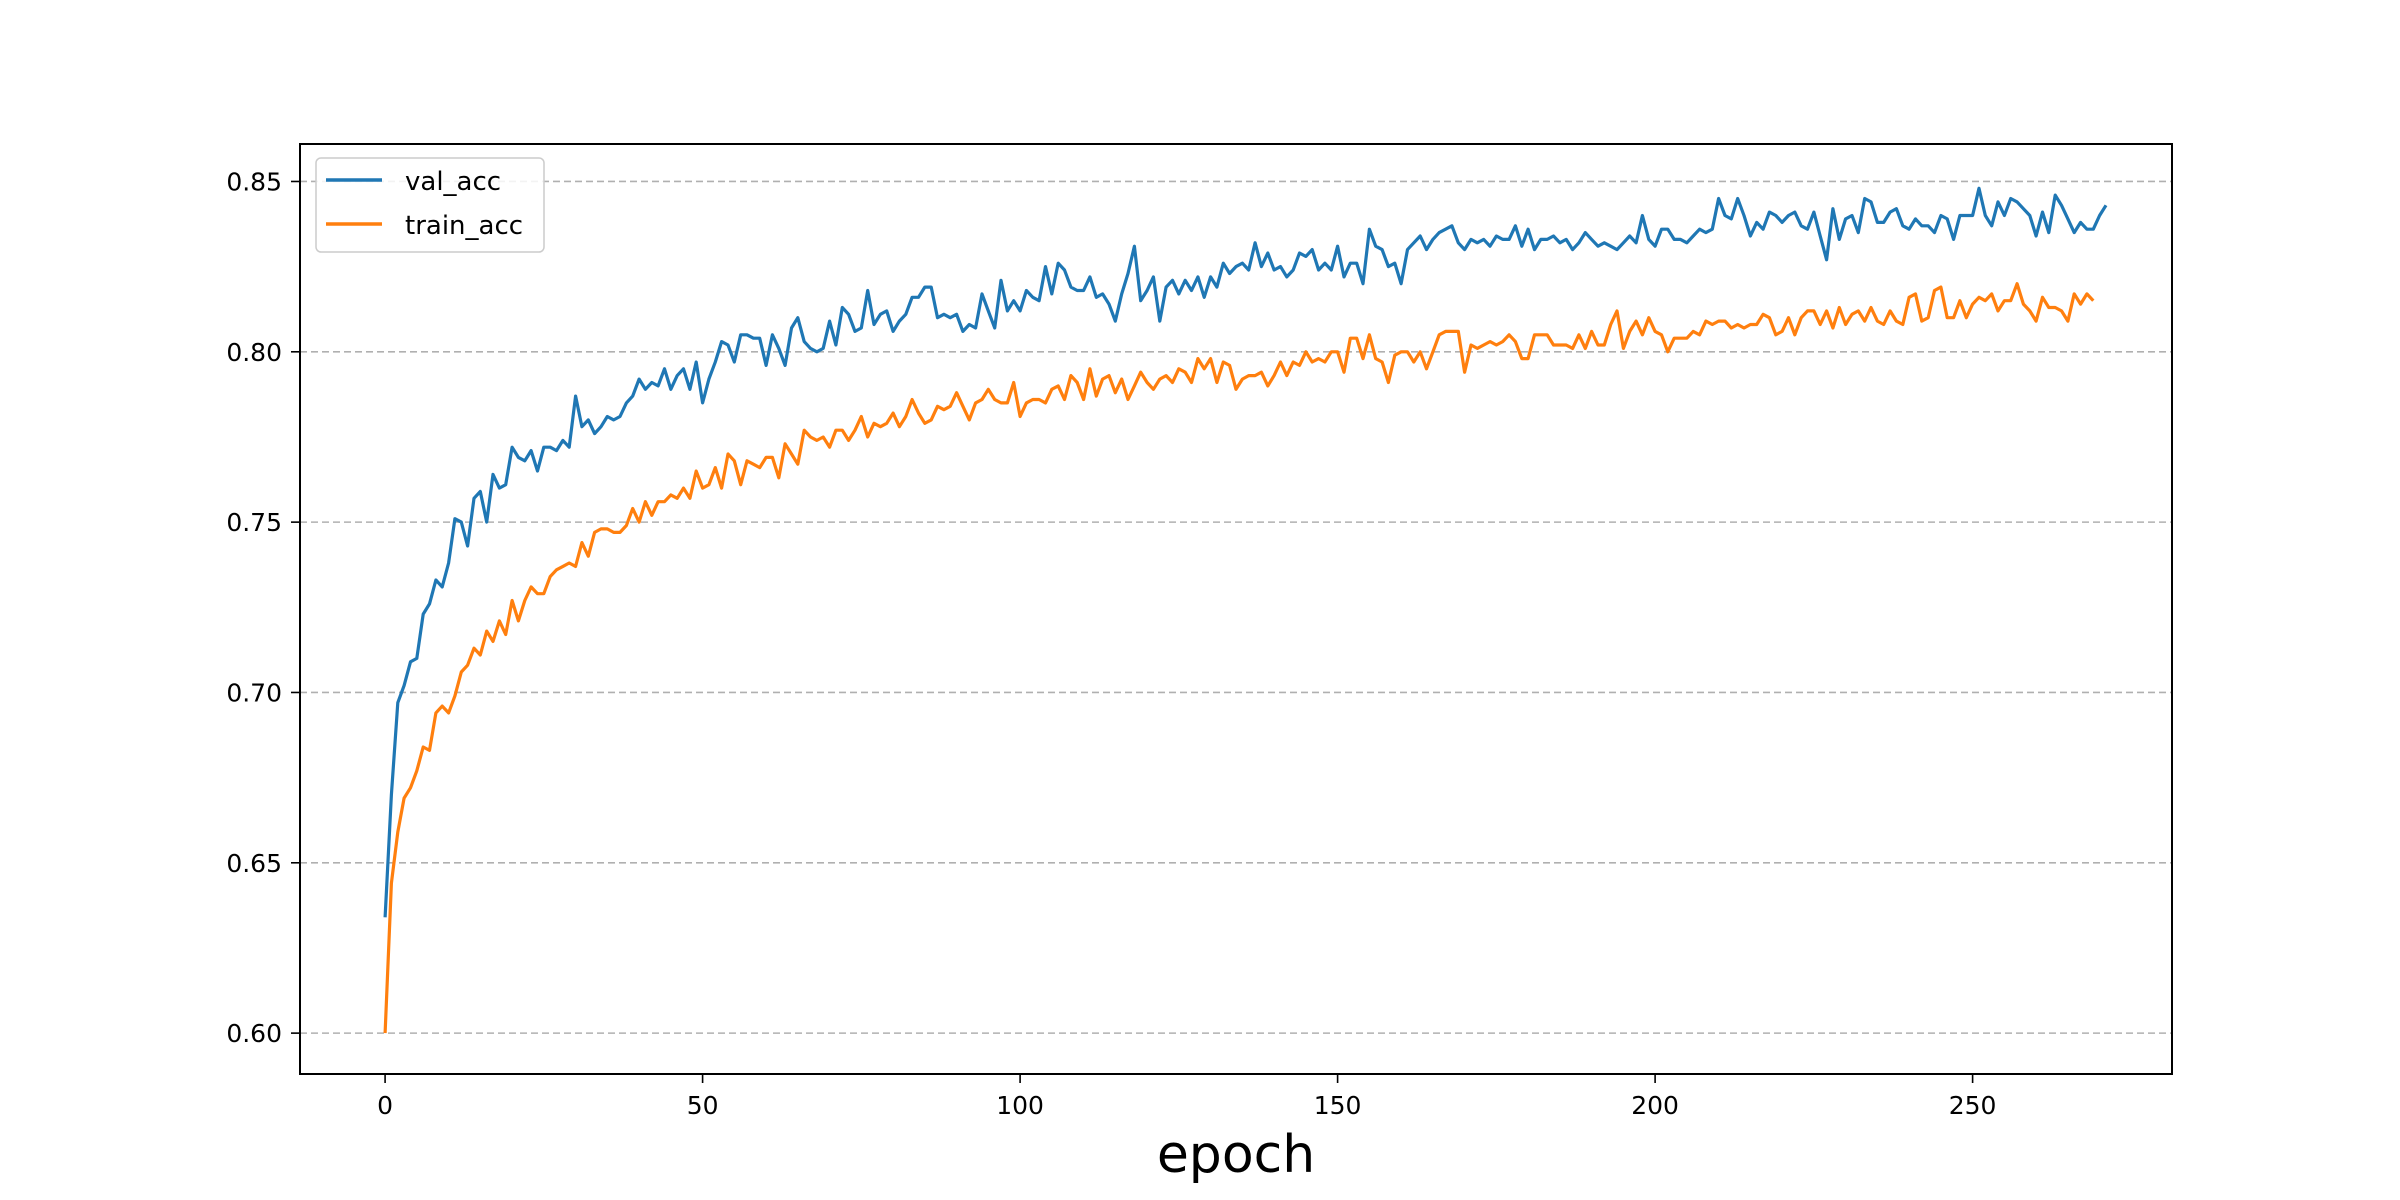  I want to click on x-axis-label: epoch, so click(1236, 1155).